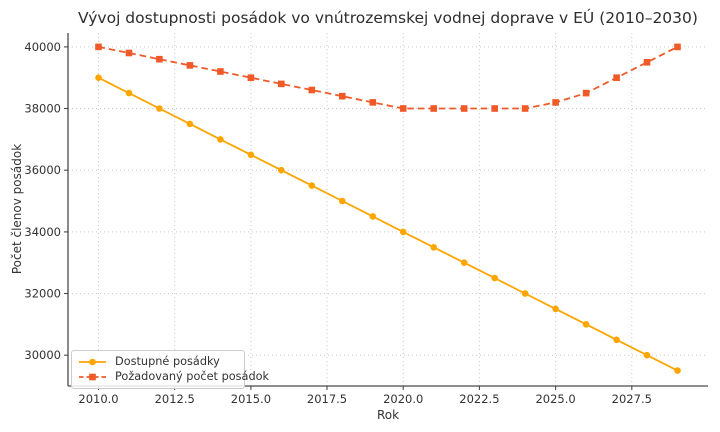 This screenshot has height=432, width=720. What do you see at coordinates (17, 209) in the screenshot?
I see `y-axis-label: Počet členov posádok` at bounding box center [17, 209].